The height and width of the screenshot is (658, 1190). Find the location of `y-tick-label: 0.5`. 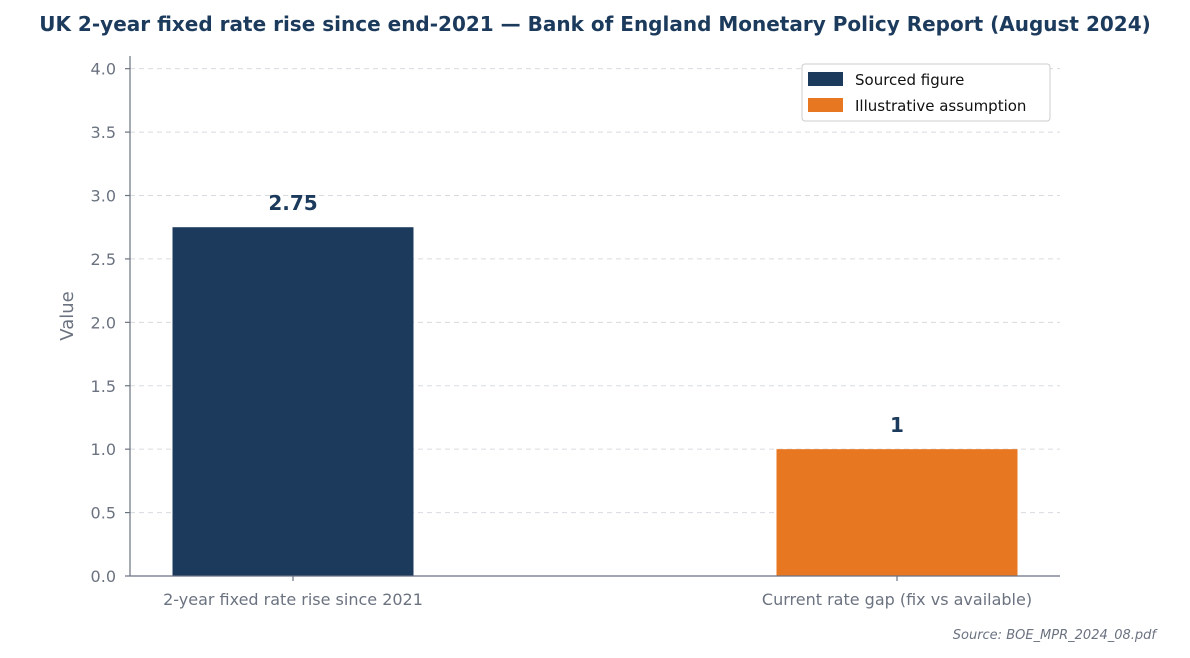

y-tick-label: 0.5 is located at coordinates (103, 513).